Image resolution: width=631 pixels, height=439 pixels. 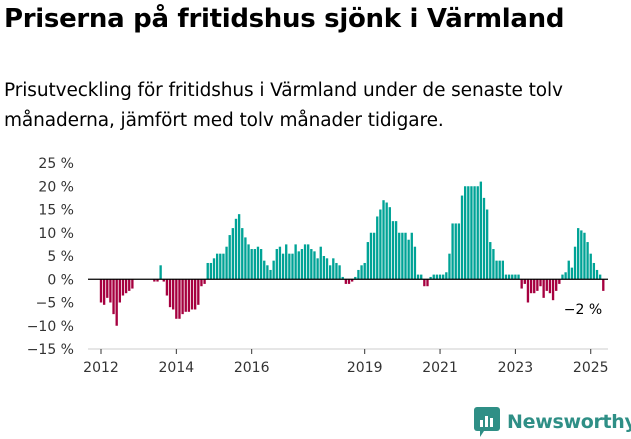 What do you see at coordinates (569, 422) in the screenshot?
I see `brand-name: Newsworthy` at bounding box center [569, 422].